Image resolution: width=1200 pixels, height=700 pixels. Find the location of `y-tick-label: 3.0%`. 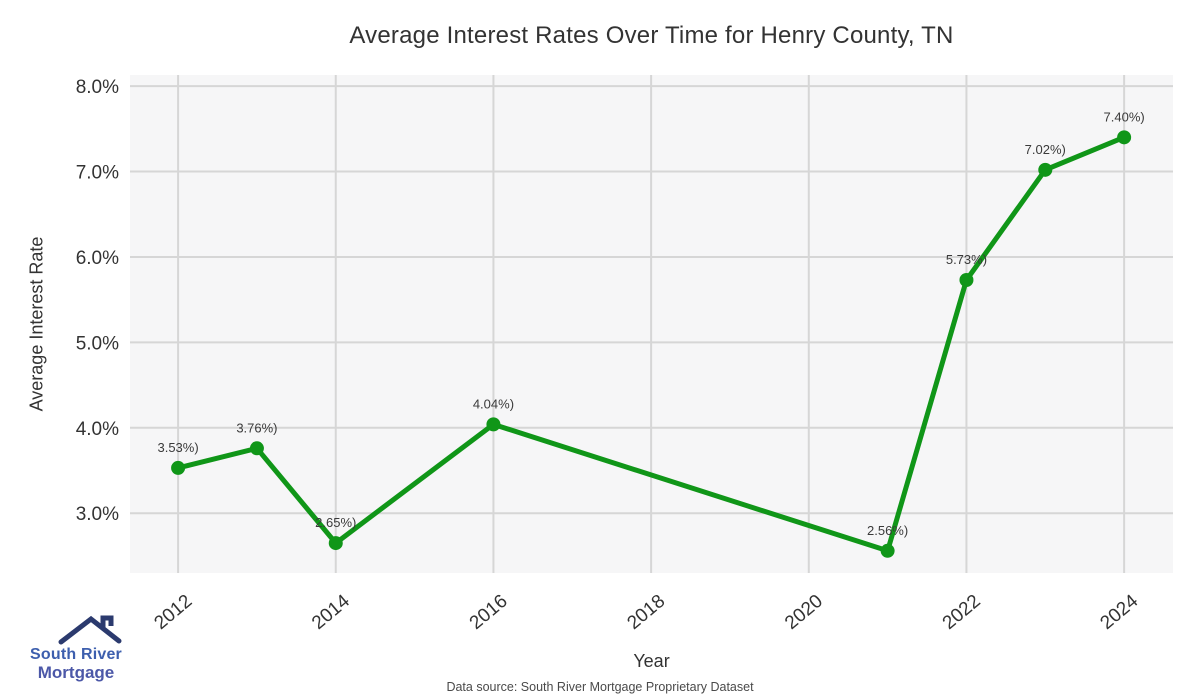

y-tick-label: 3.0% is located at coordinates (97, 514).